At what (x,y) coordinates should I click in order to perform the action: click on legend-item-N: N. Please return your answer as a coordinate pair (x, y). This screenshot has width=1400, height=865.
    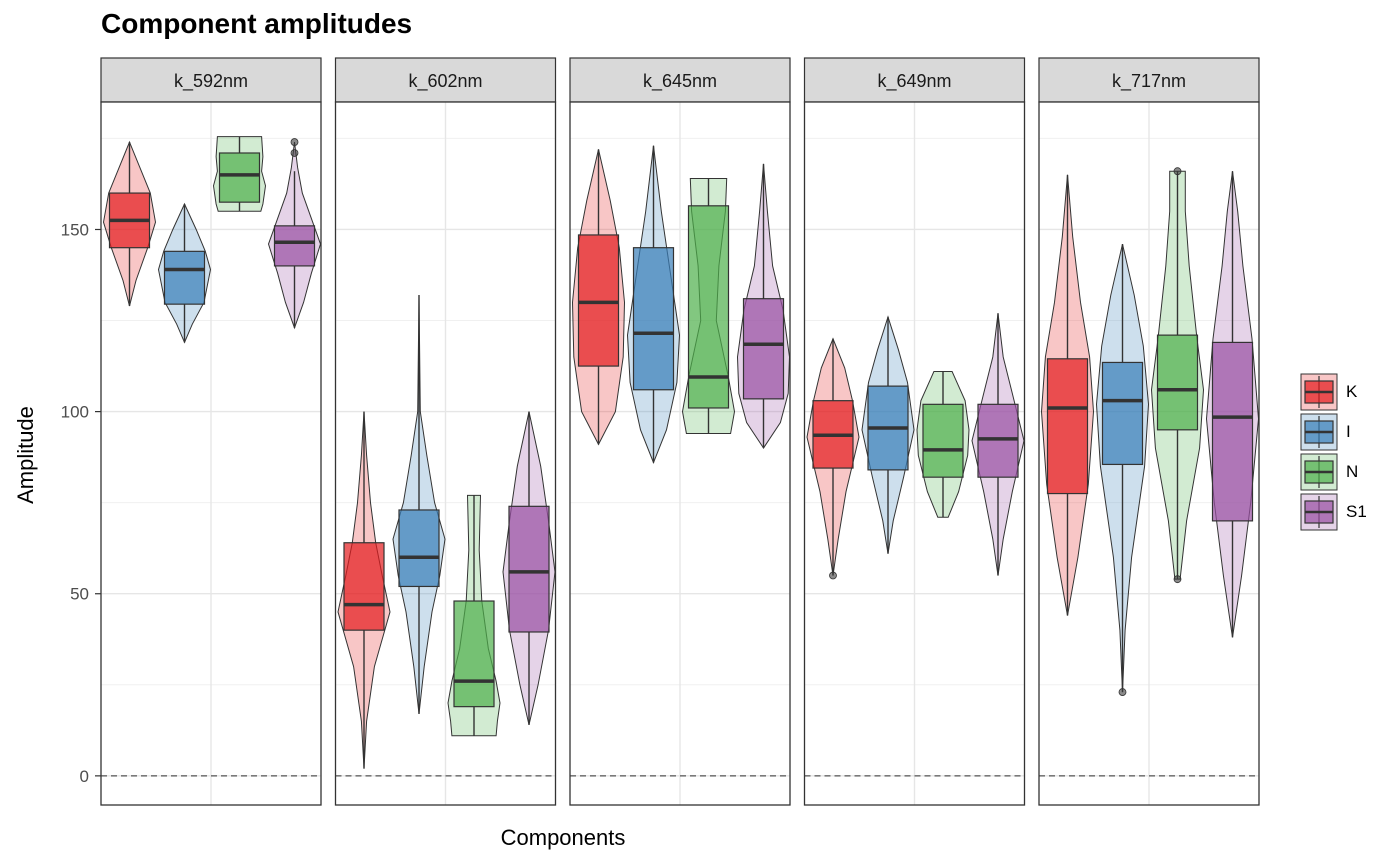
    Looking at the image, I should click on (1329, 472).